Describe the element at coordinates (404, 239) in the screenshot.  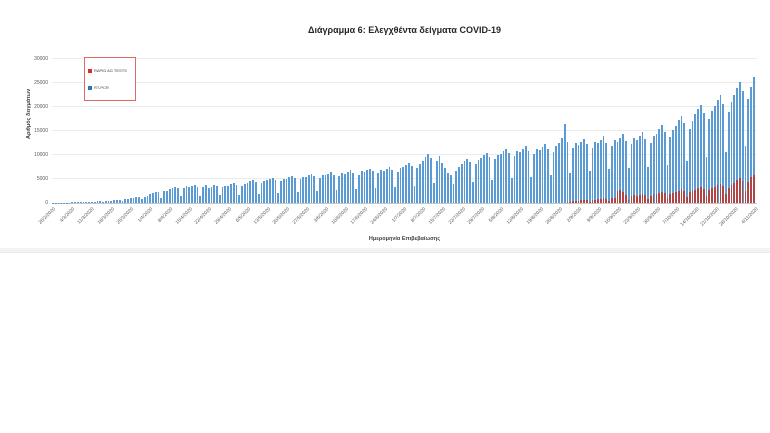
I see `x-axis-title: Ημερομηνία Επιβεβαίωσης` at that location.